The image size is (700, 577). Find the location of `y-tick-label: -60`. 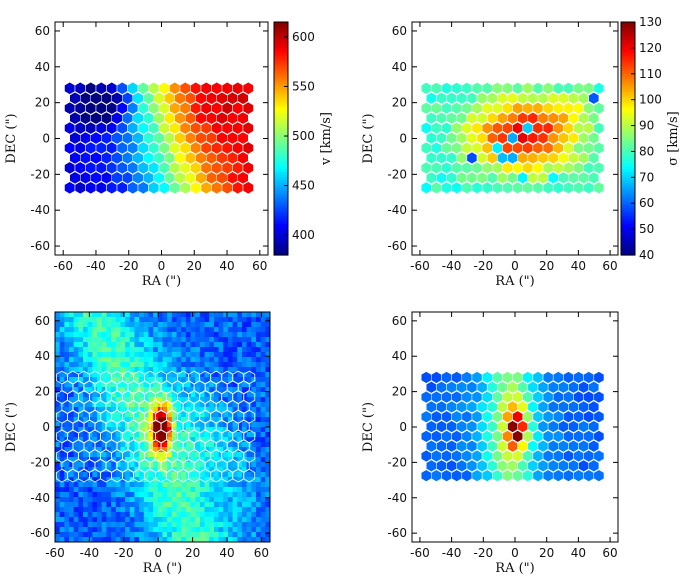

y-tick-label: -60 is located at coordinates (397, 533).